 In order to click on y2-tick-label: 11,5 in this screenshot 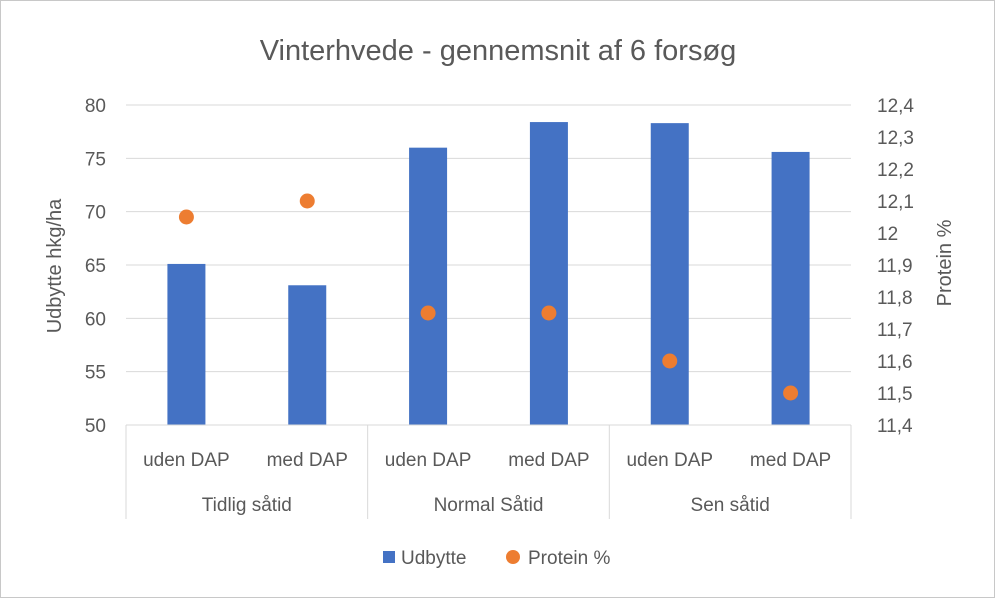, I will do `click(895, 394)`.